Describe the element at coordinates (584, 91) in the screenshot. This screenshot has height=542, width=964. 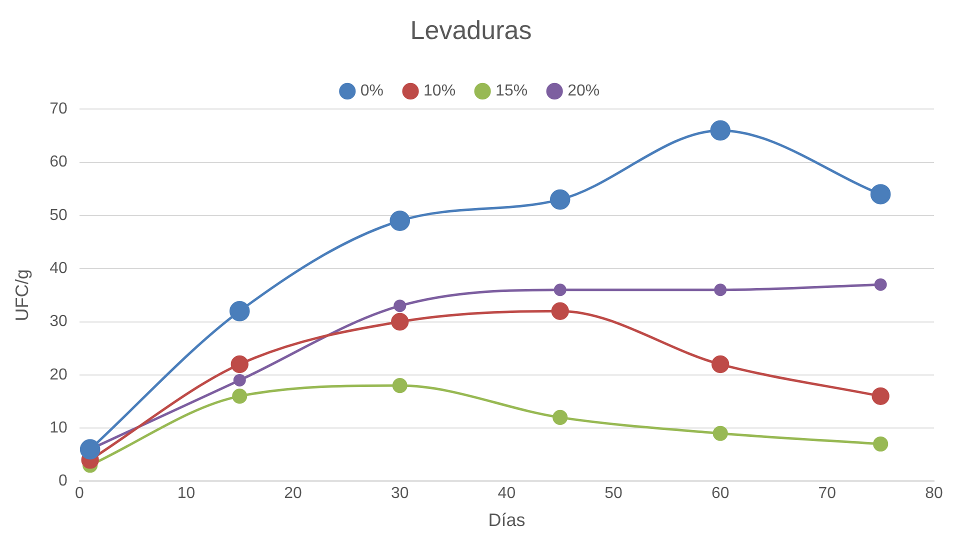
I see `legend-label: 20%` at that location.